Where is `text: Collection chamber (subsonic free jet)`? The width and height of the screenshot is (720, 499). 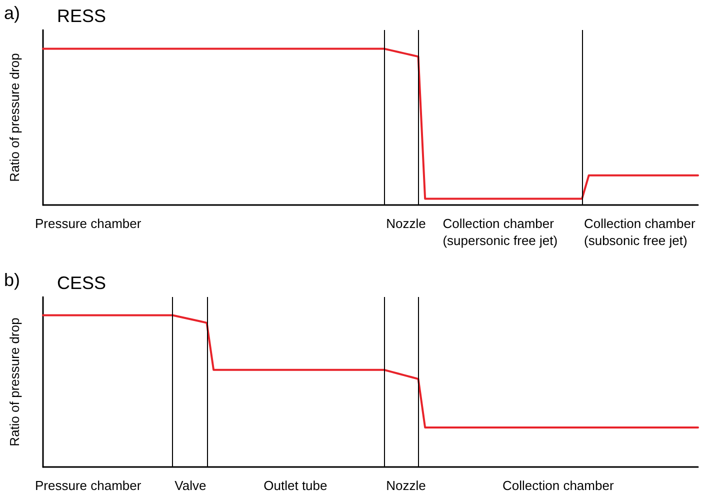 text: Collection chamber (subsonic free jet) is located at coordinates (640, 232).